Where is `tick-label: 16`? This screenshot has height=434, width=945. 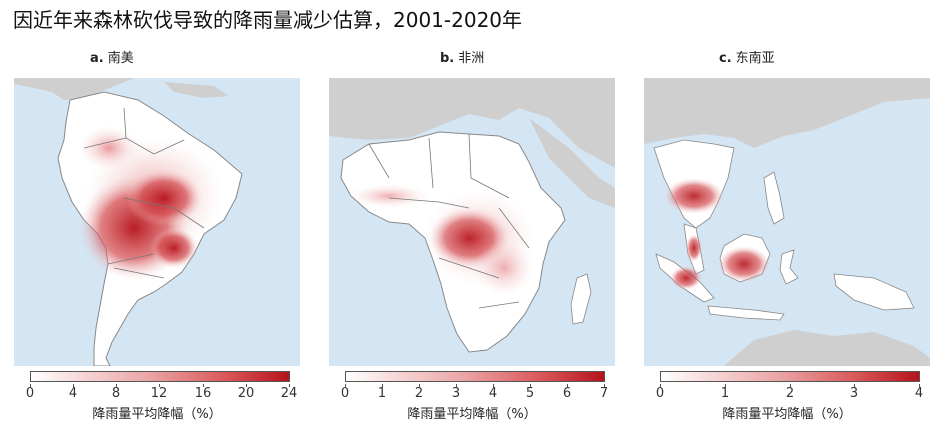
tick-label: 16 is located at coordinates (203, 393).